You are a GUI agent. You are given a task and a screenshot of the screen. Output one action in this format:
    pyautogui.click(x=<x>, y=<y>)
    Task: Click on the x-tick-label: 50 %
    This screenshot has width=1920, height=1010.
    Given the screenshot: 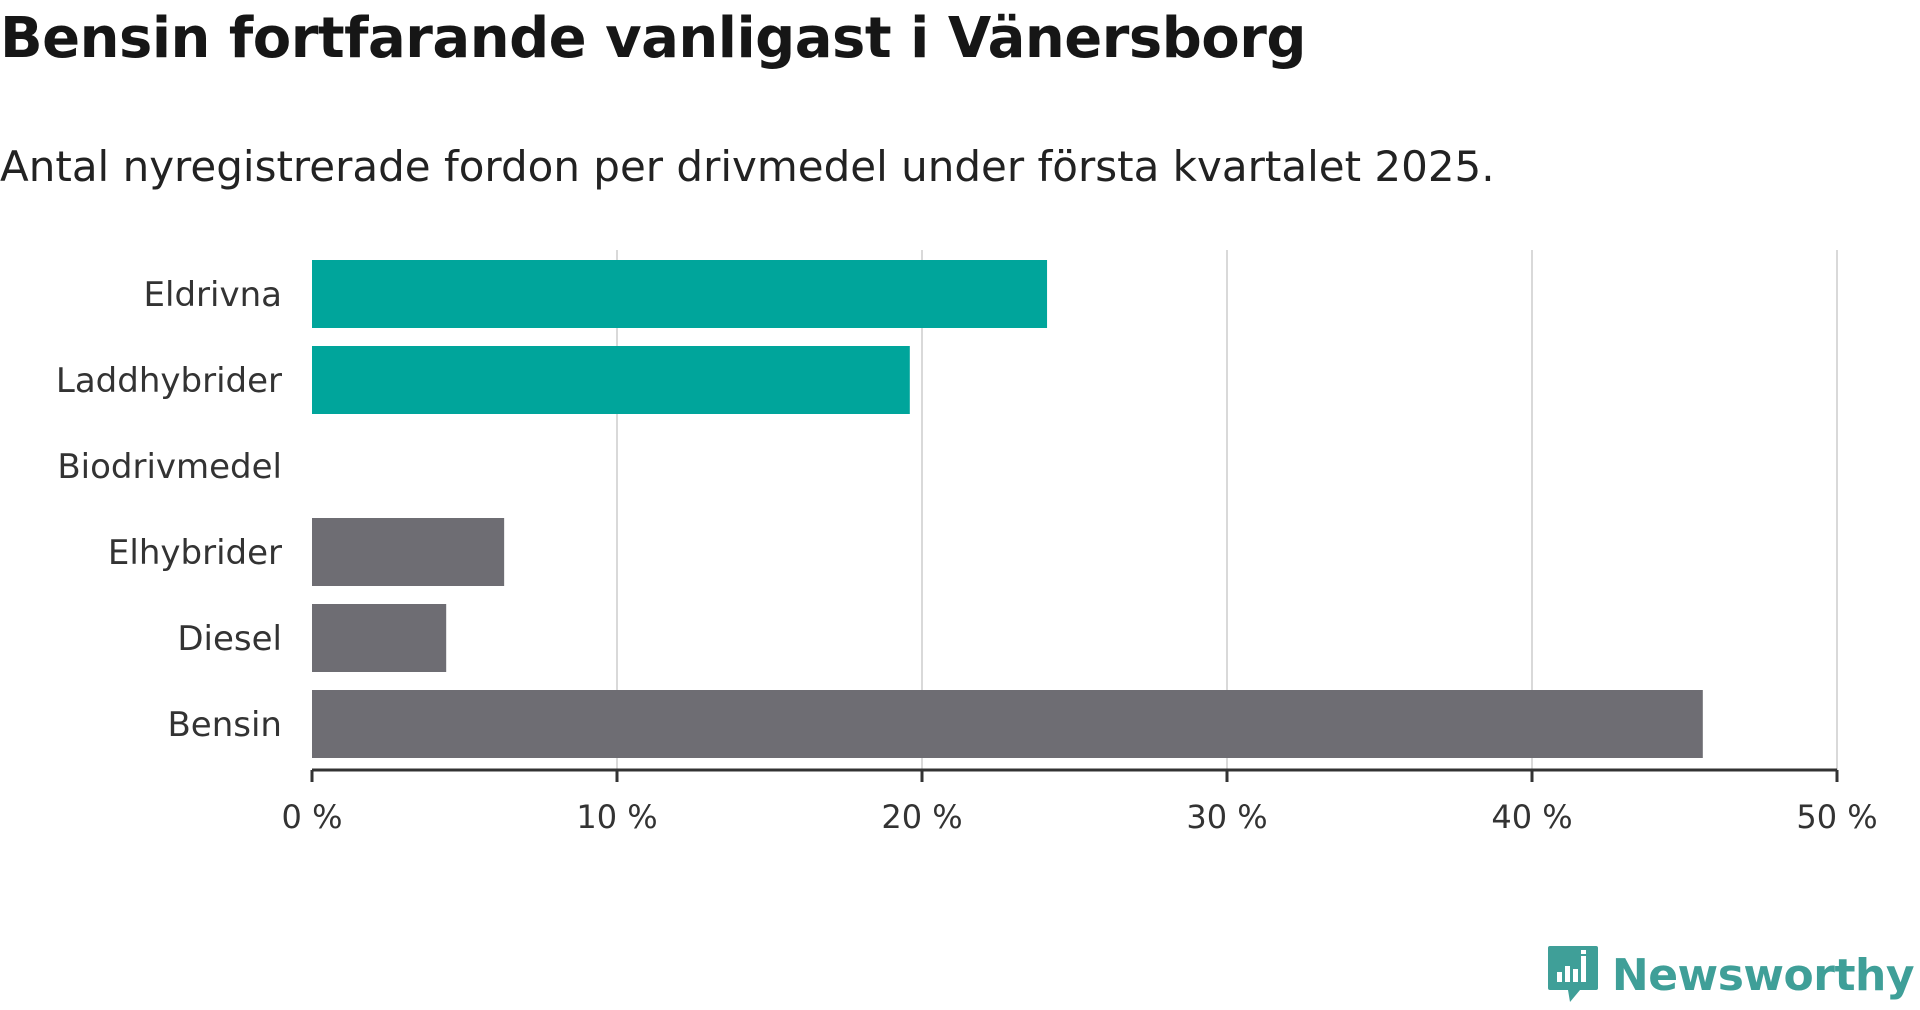 What is the action you would take?
    pyautogui.click(x=1836, y=817)
    